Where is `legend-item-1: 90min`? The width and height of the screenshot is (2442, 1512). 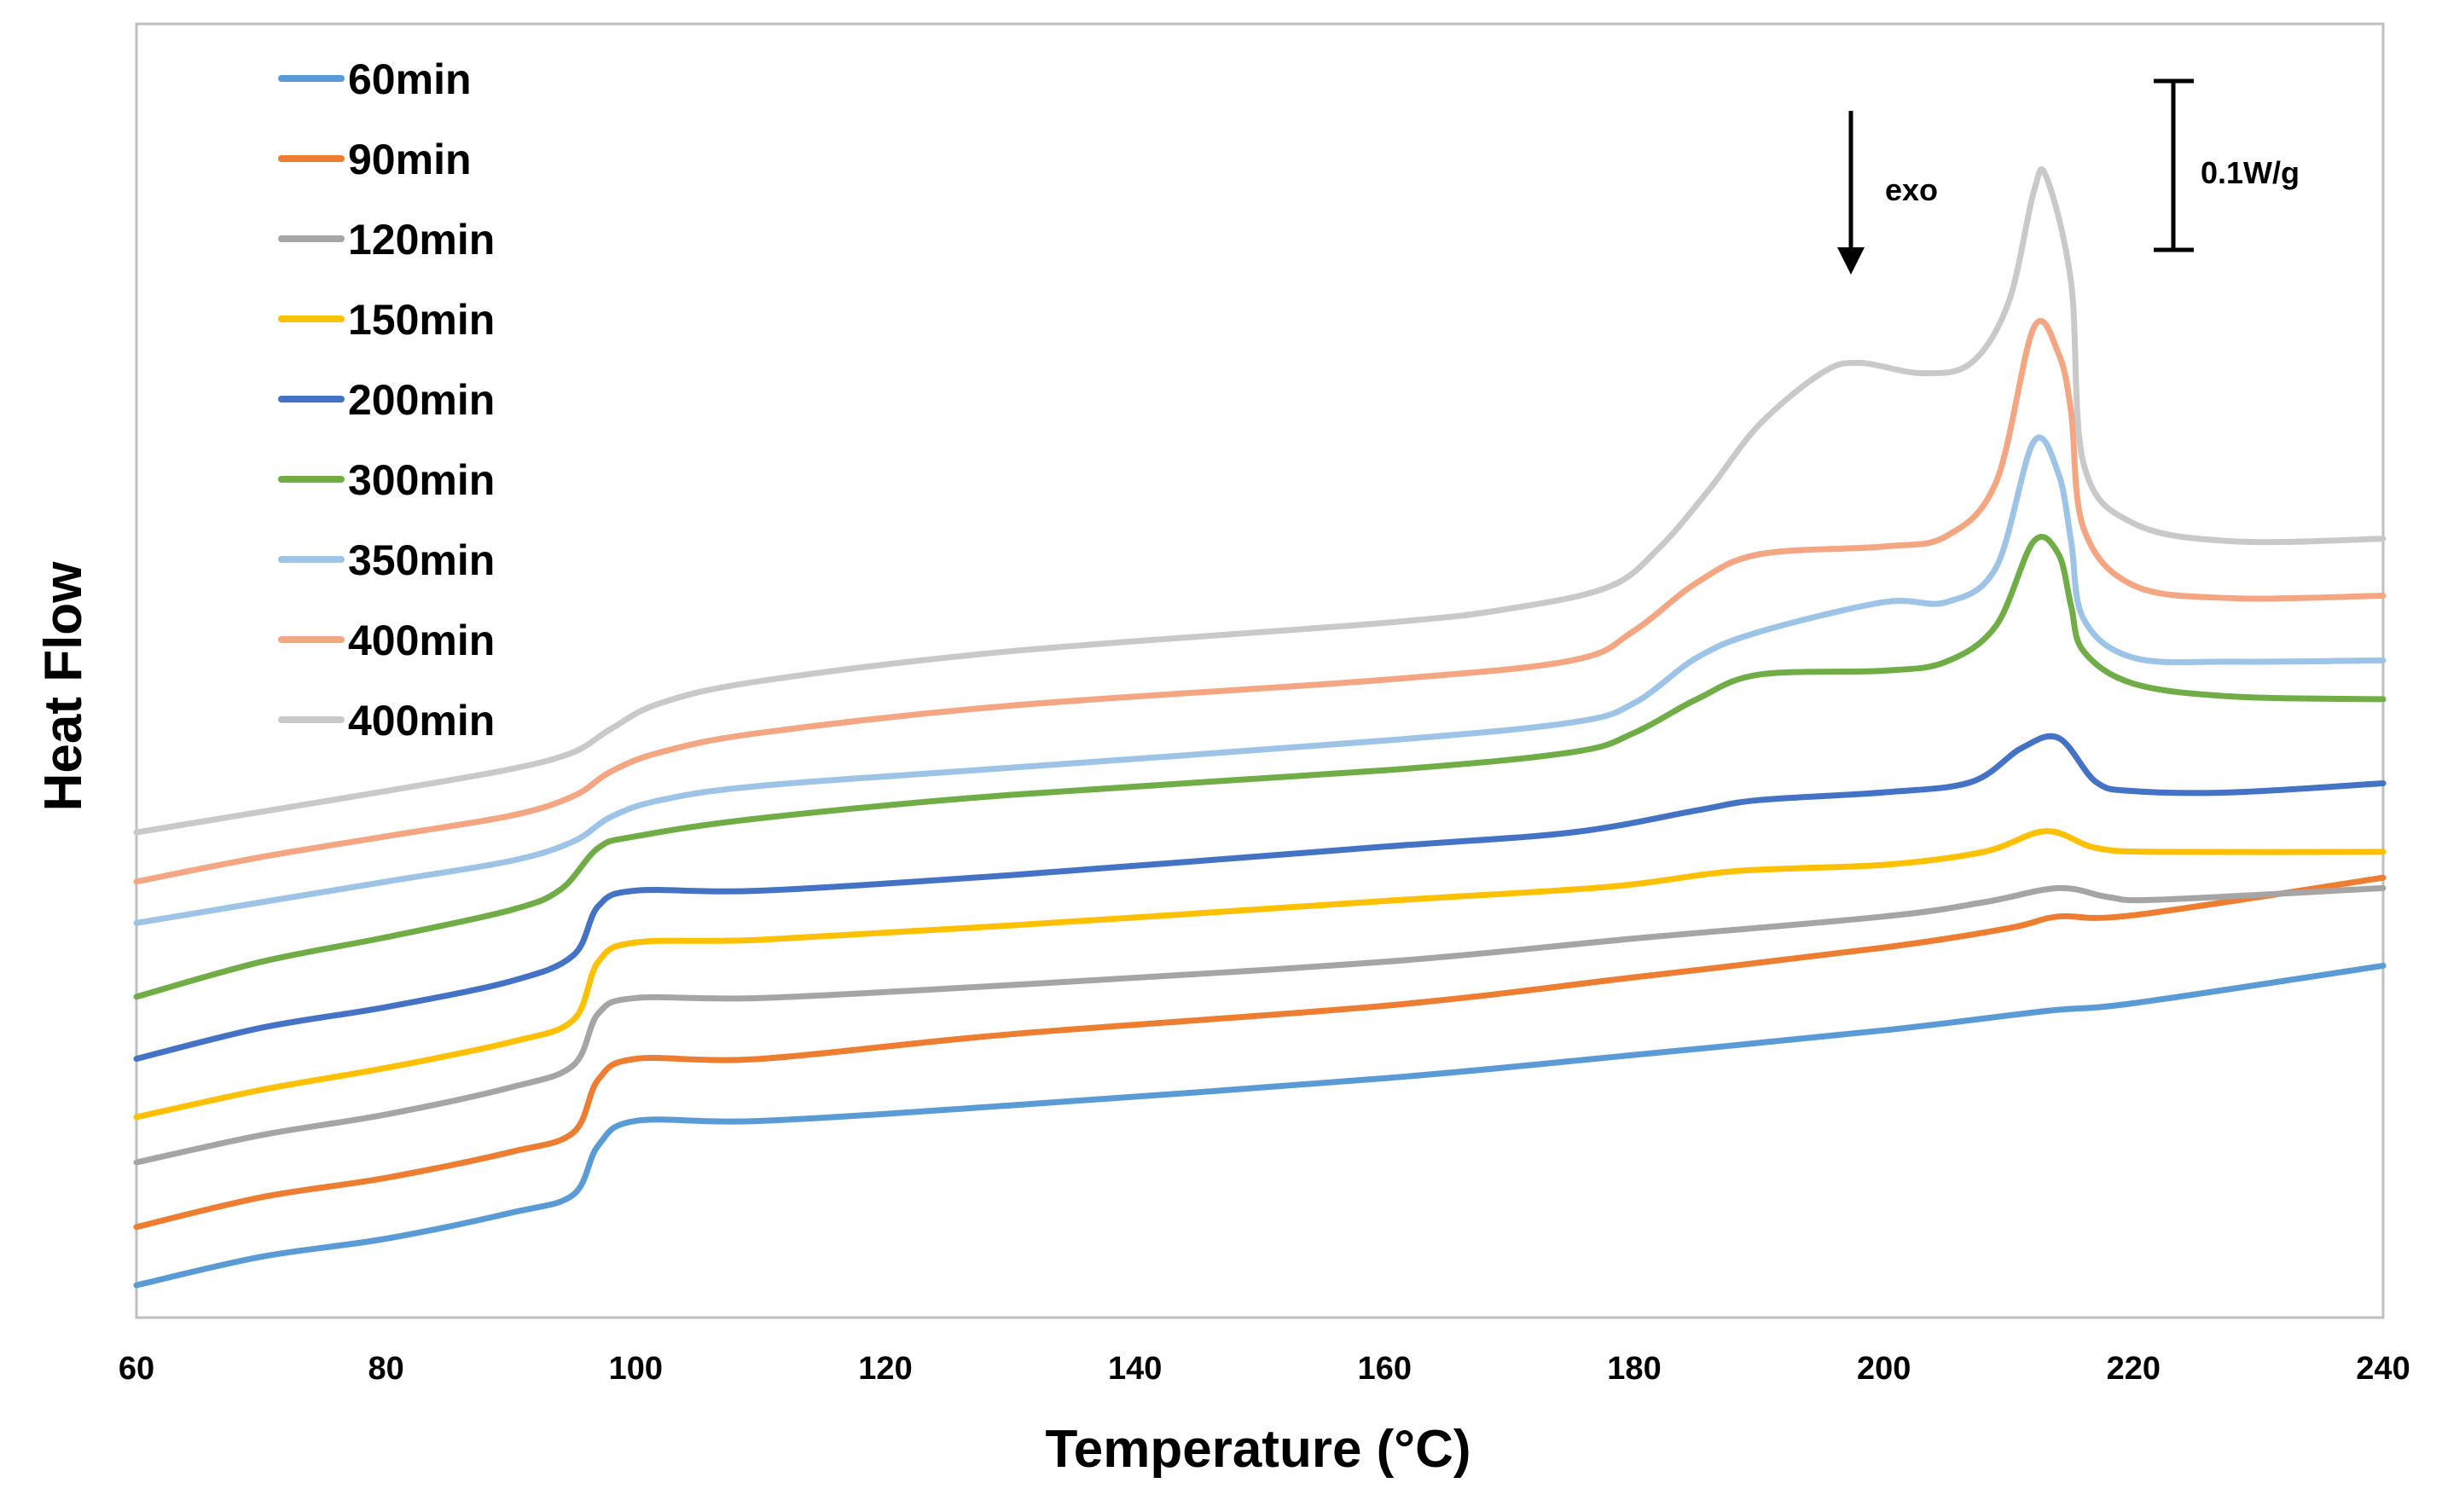 legend-item-1: 90min is located at coordinates (375, 159).